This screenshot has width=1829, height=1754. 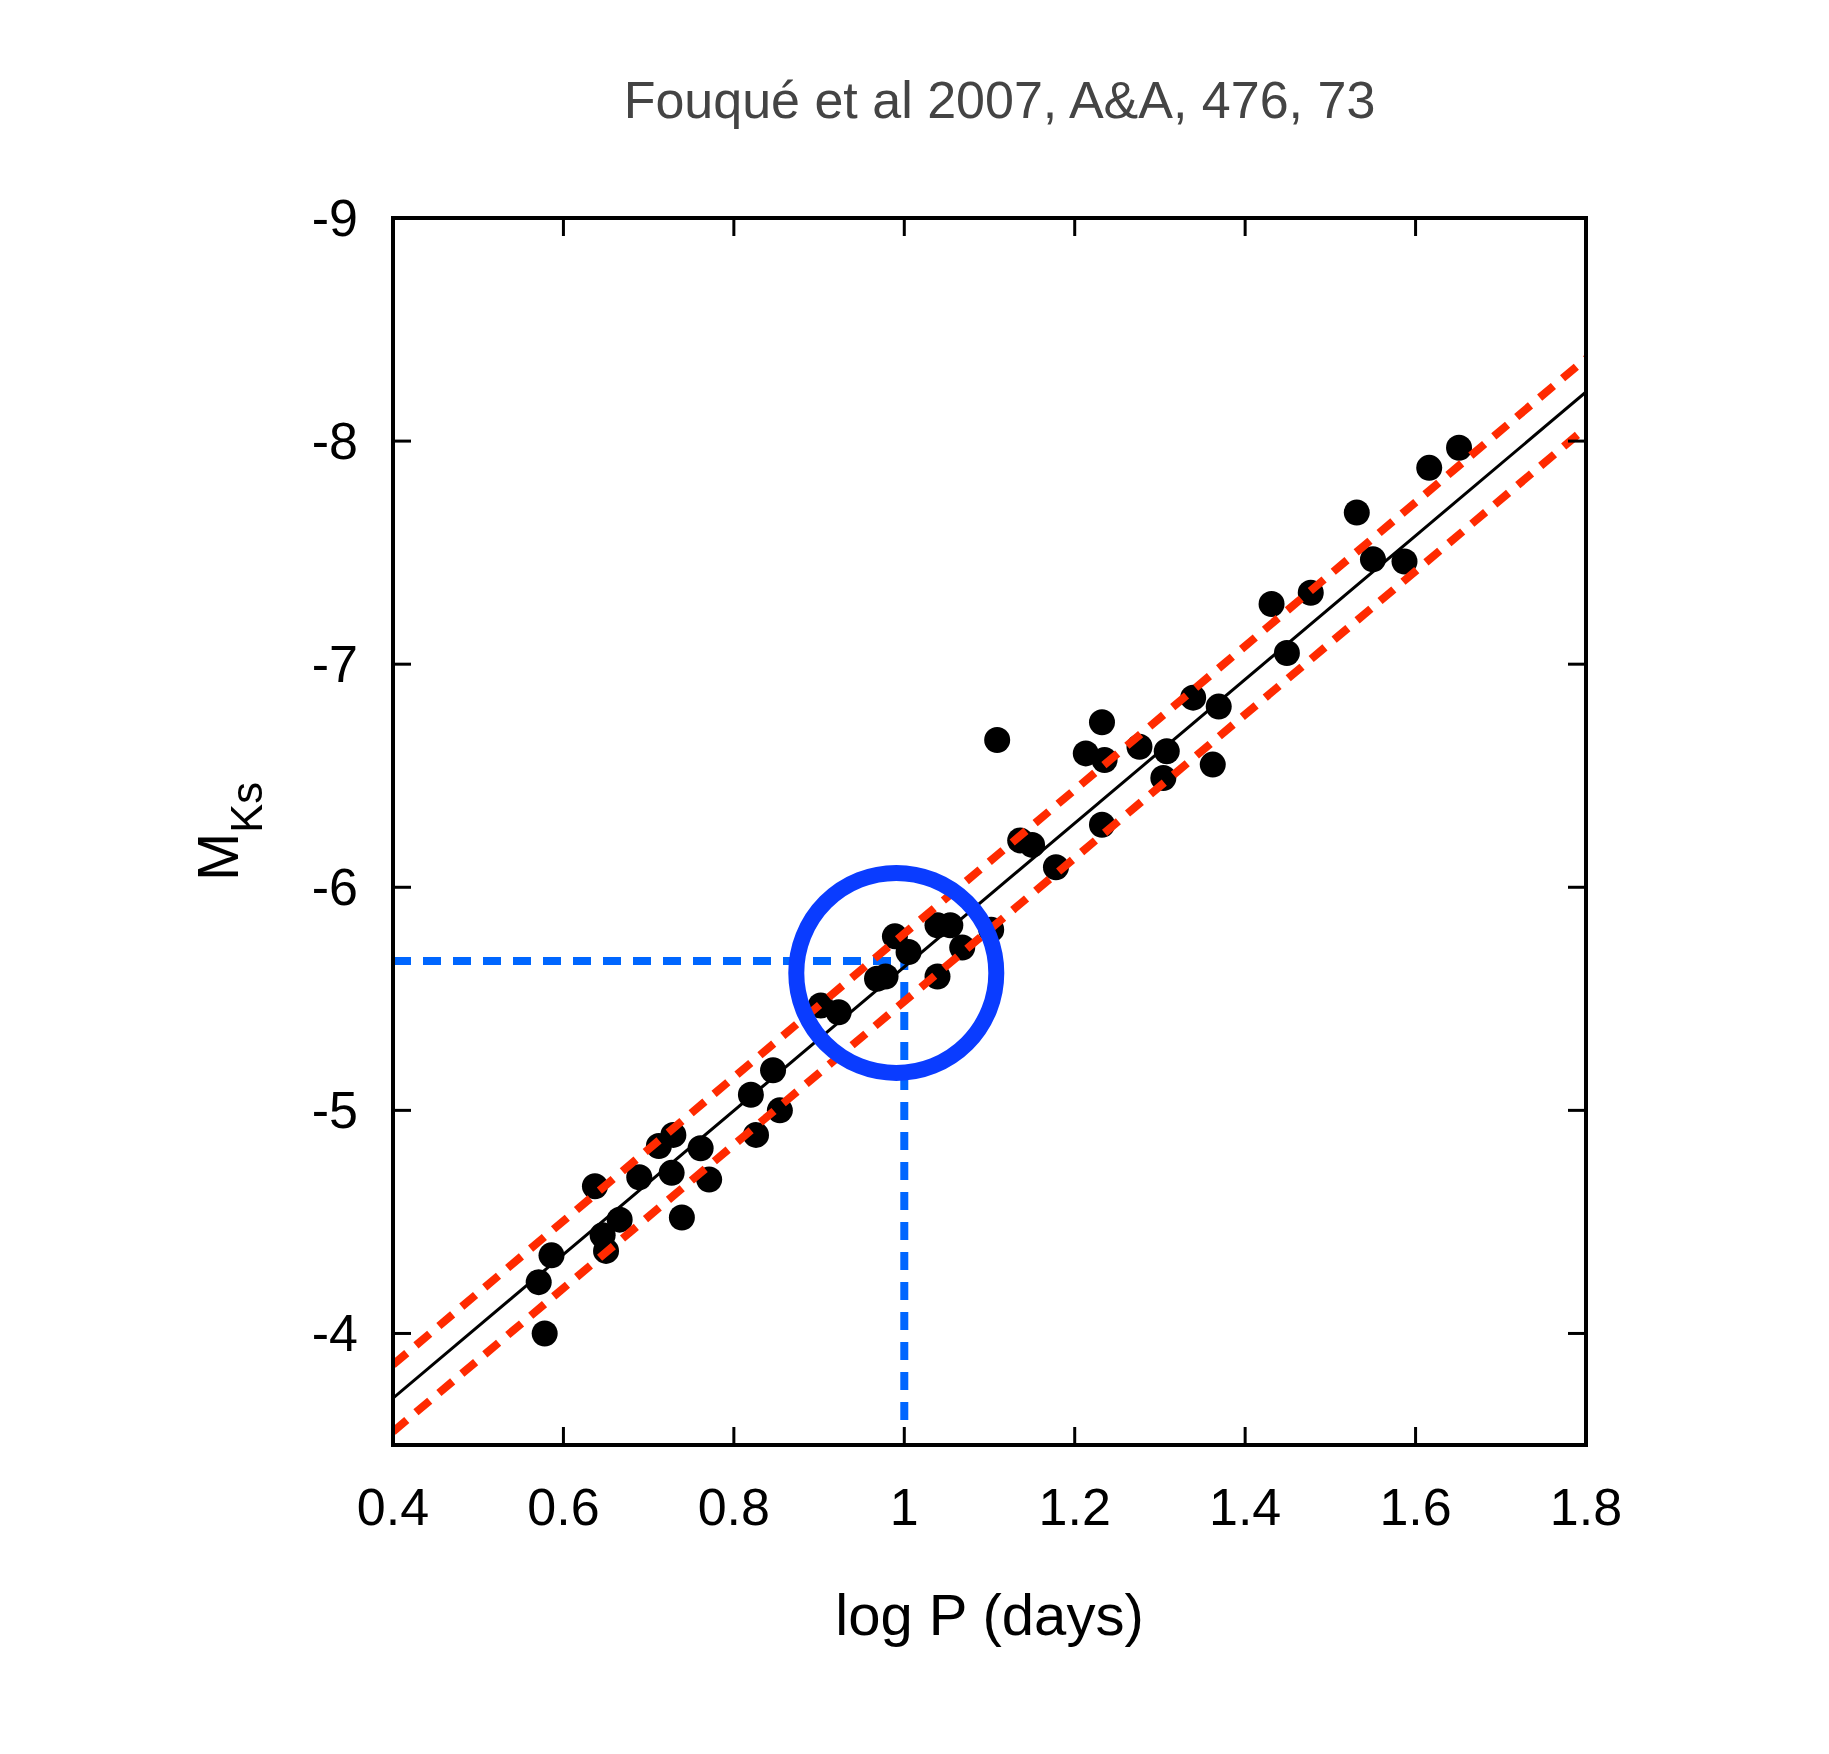 I want to click on x-tick-label: 1.4, so click(x=1245, y=1507).